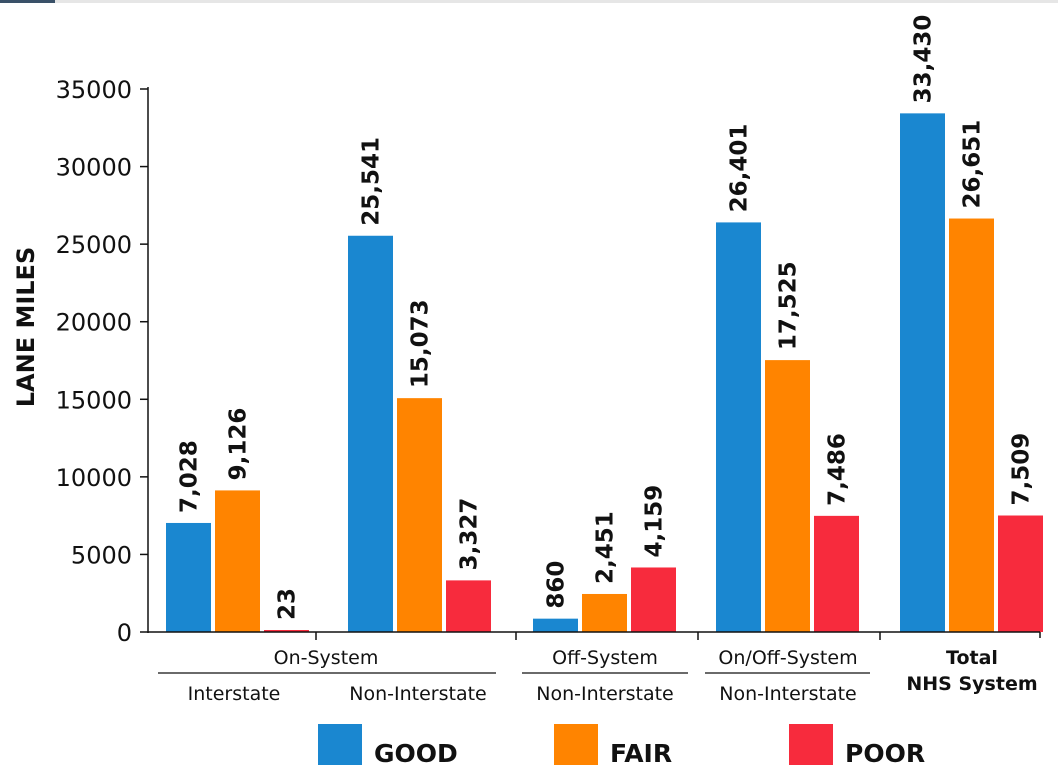 This screenshot has width=1058, height=767. I want to click on top-bar, so click(529, 1).